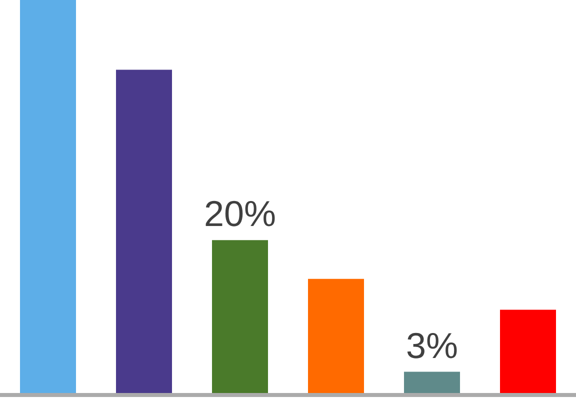 Image resolution: width=576 pixels, height=398 pixels. I want to click on data-label: 3%, so click(432, 345).